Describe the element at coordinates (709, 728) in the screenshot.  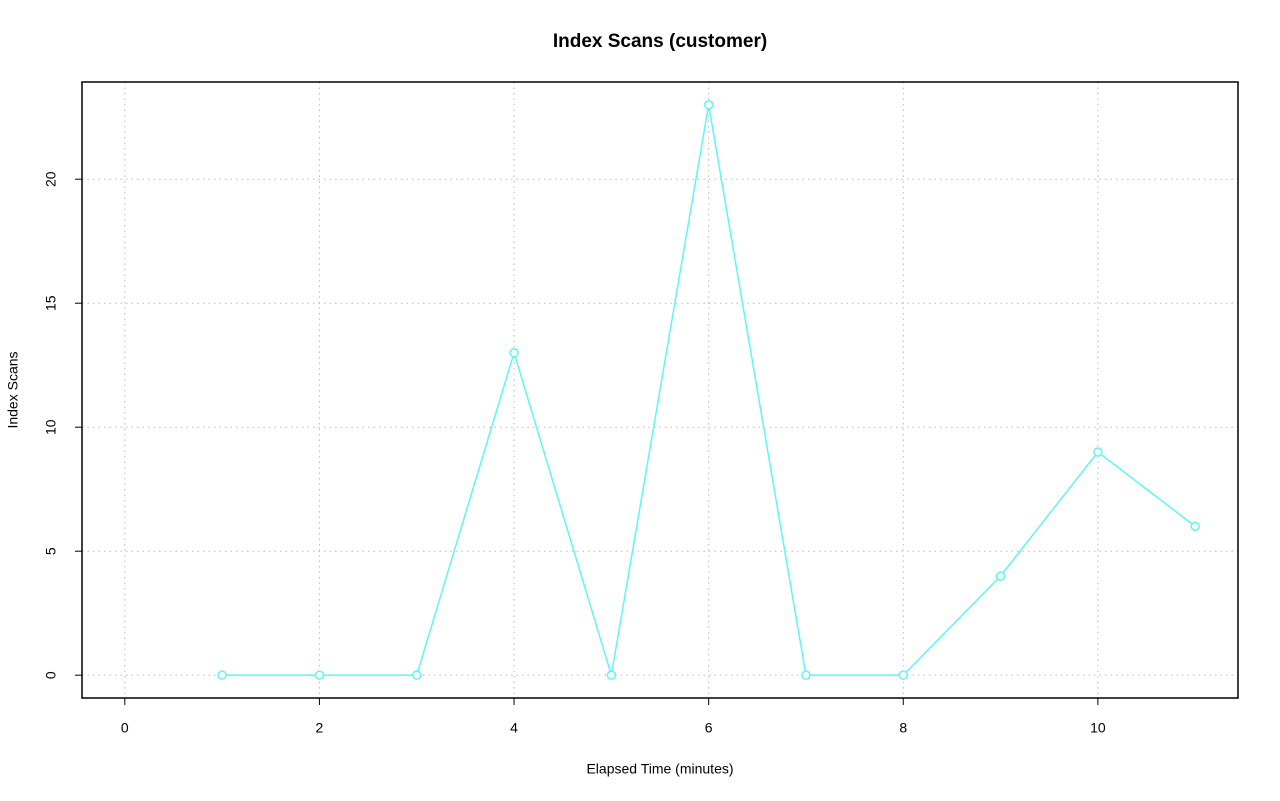
I see `x-tick-label: 6` at that location.